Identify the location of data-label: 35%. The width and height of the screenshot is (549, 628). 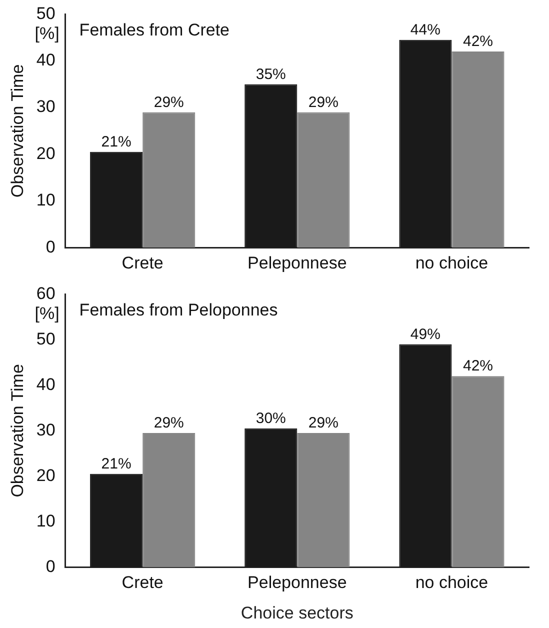
(271, 74).